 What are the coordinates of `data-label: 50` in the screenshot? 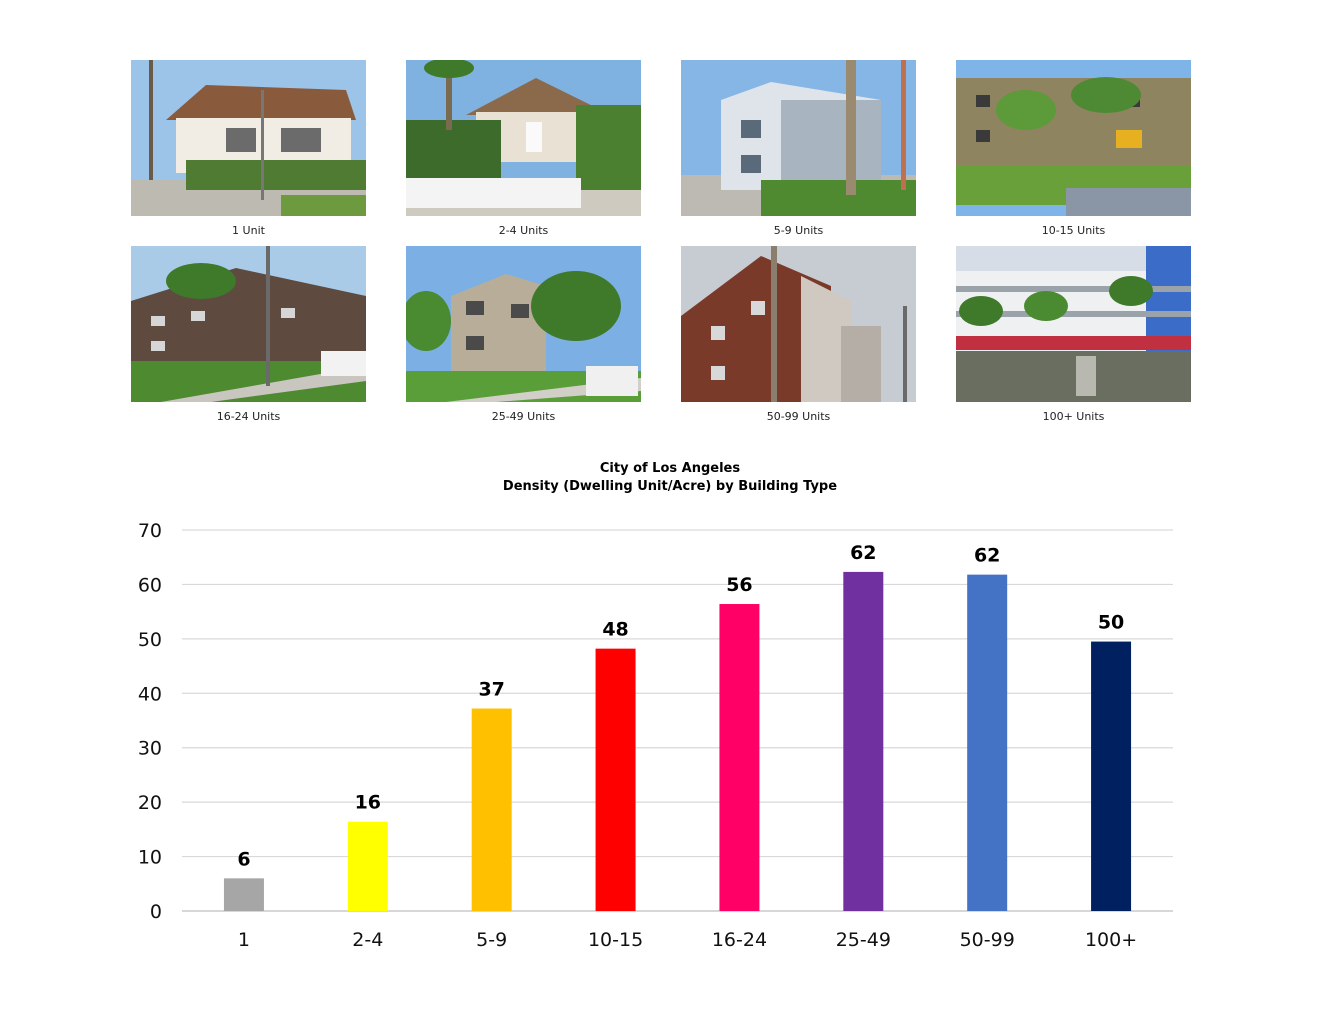 It's located at (1111, 623).